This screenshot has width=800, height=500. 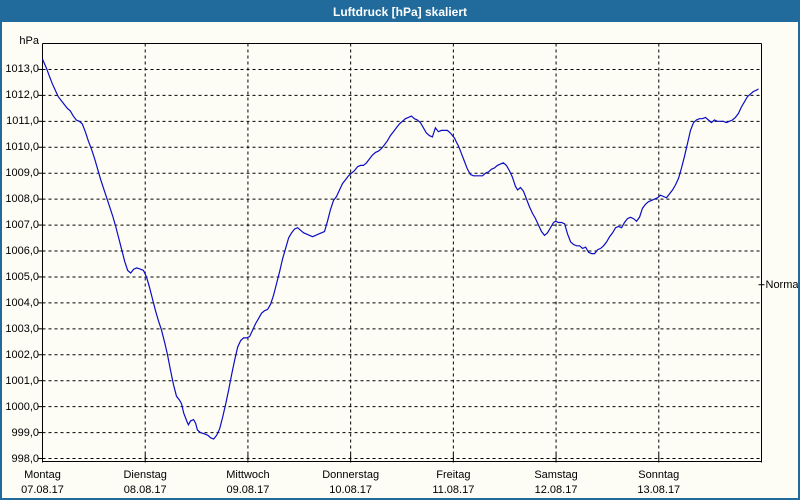 I want to click on x-day-date-label: 12.08.17, so click(x=556, y=490).